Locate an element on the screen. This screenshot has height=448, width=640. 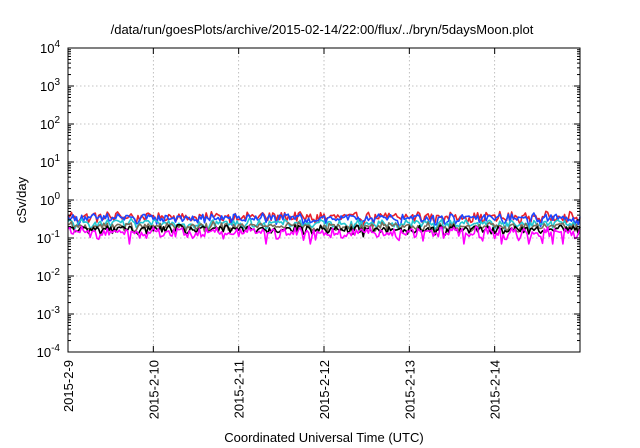
y-tick-label: 10⁰ is located at coordinates (50, 199).